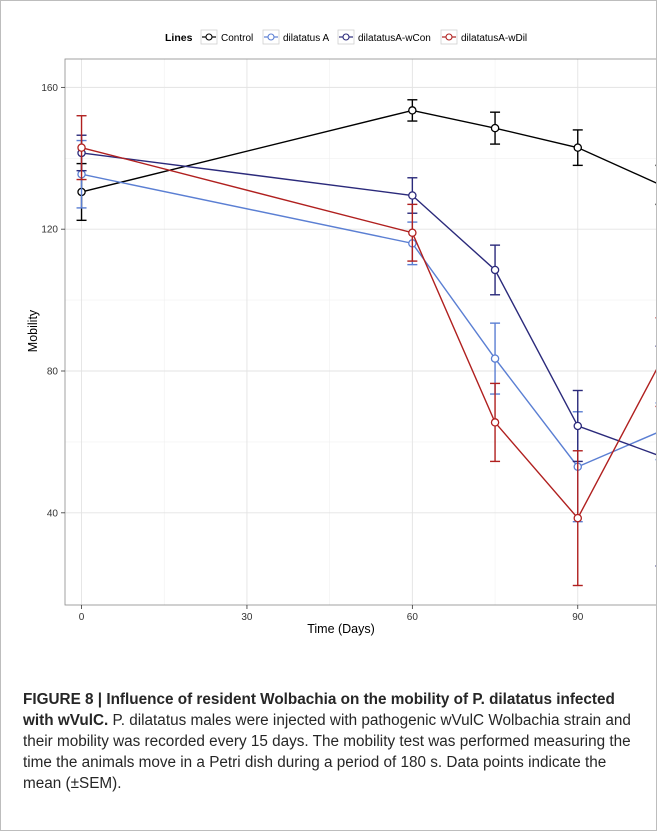 This screenshot has width=657, height=831. Describe the element at coordinates (53, 513) in the screenshot. I see `y-tick-label: 40` at that location.